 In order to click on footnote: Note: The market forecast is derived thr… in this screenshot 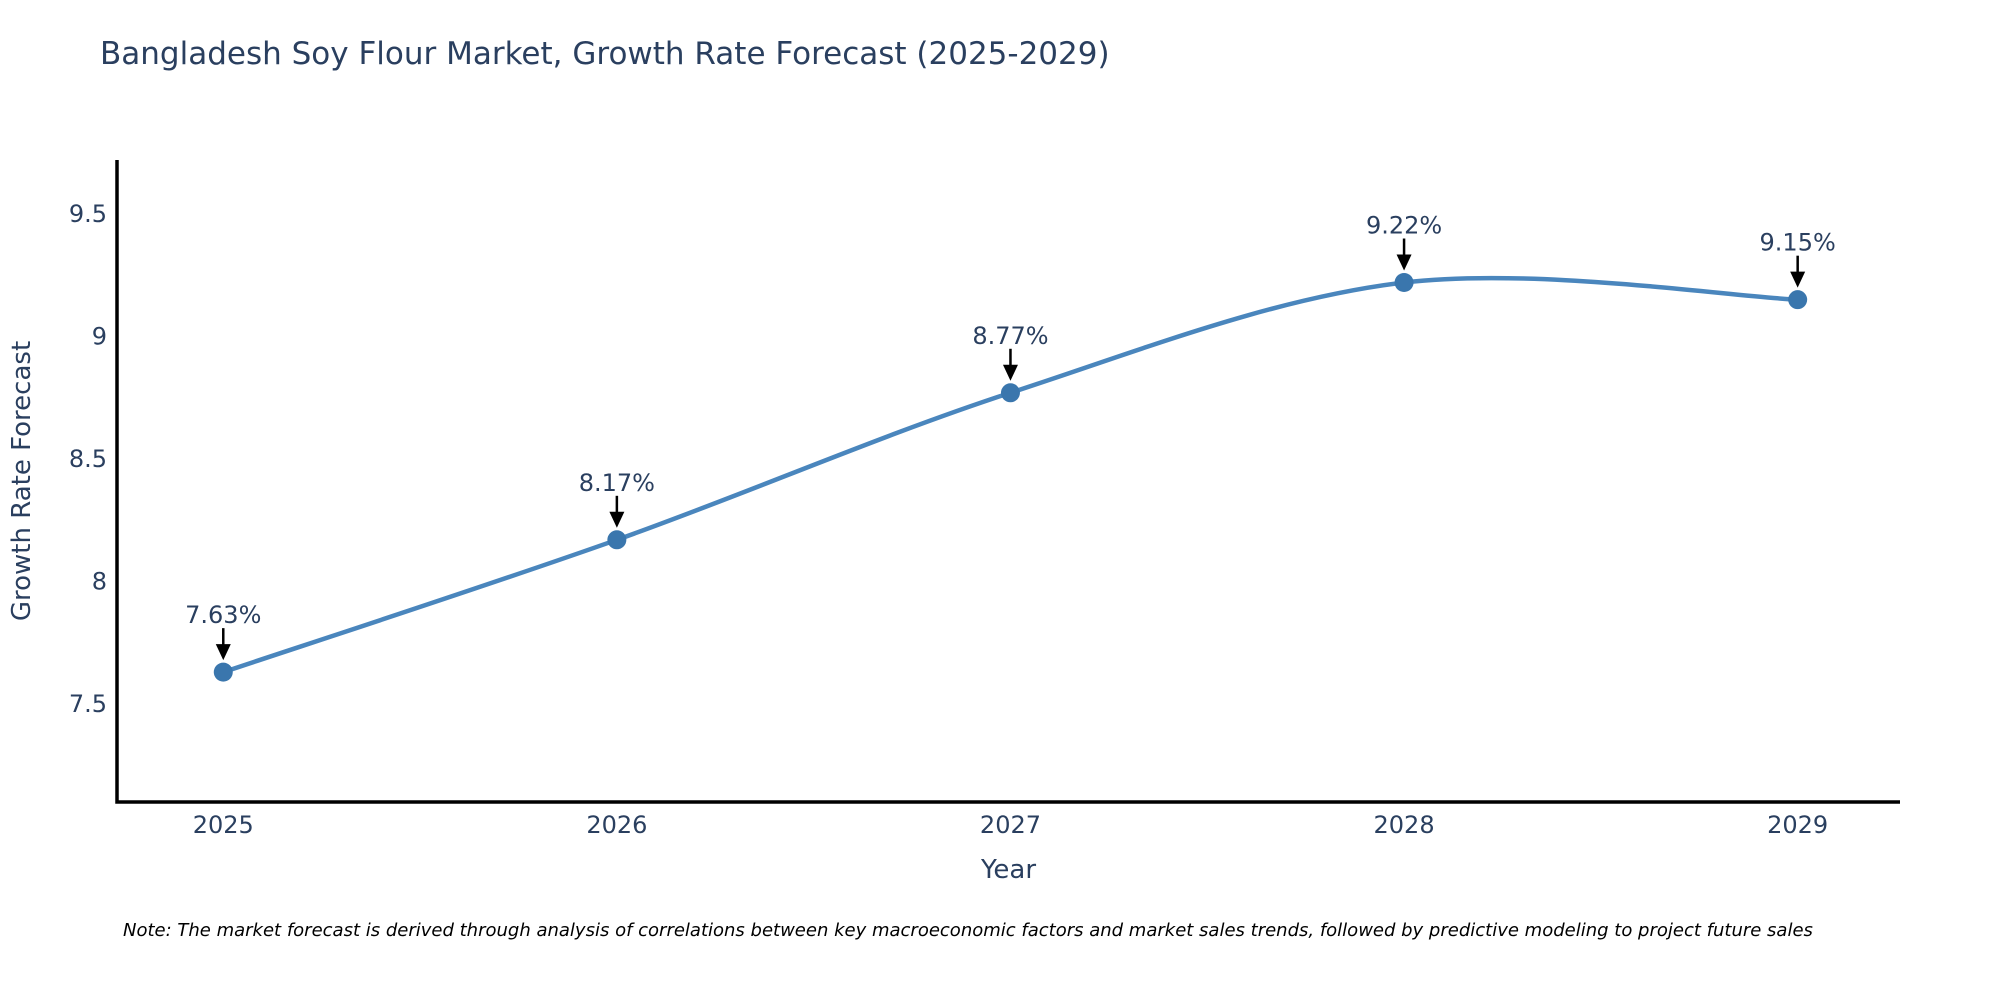, I will do `click(968, 930)`.